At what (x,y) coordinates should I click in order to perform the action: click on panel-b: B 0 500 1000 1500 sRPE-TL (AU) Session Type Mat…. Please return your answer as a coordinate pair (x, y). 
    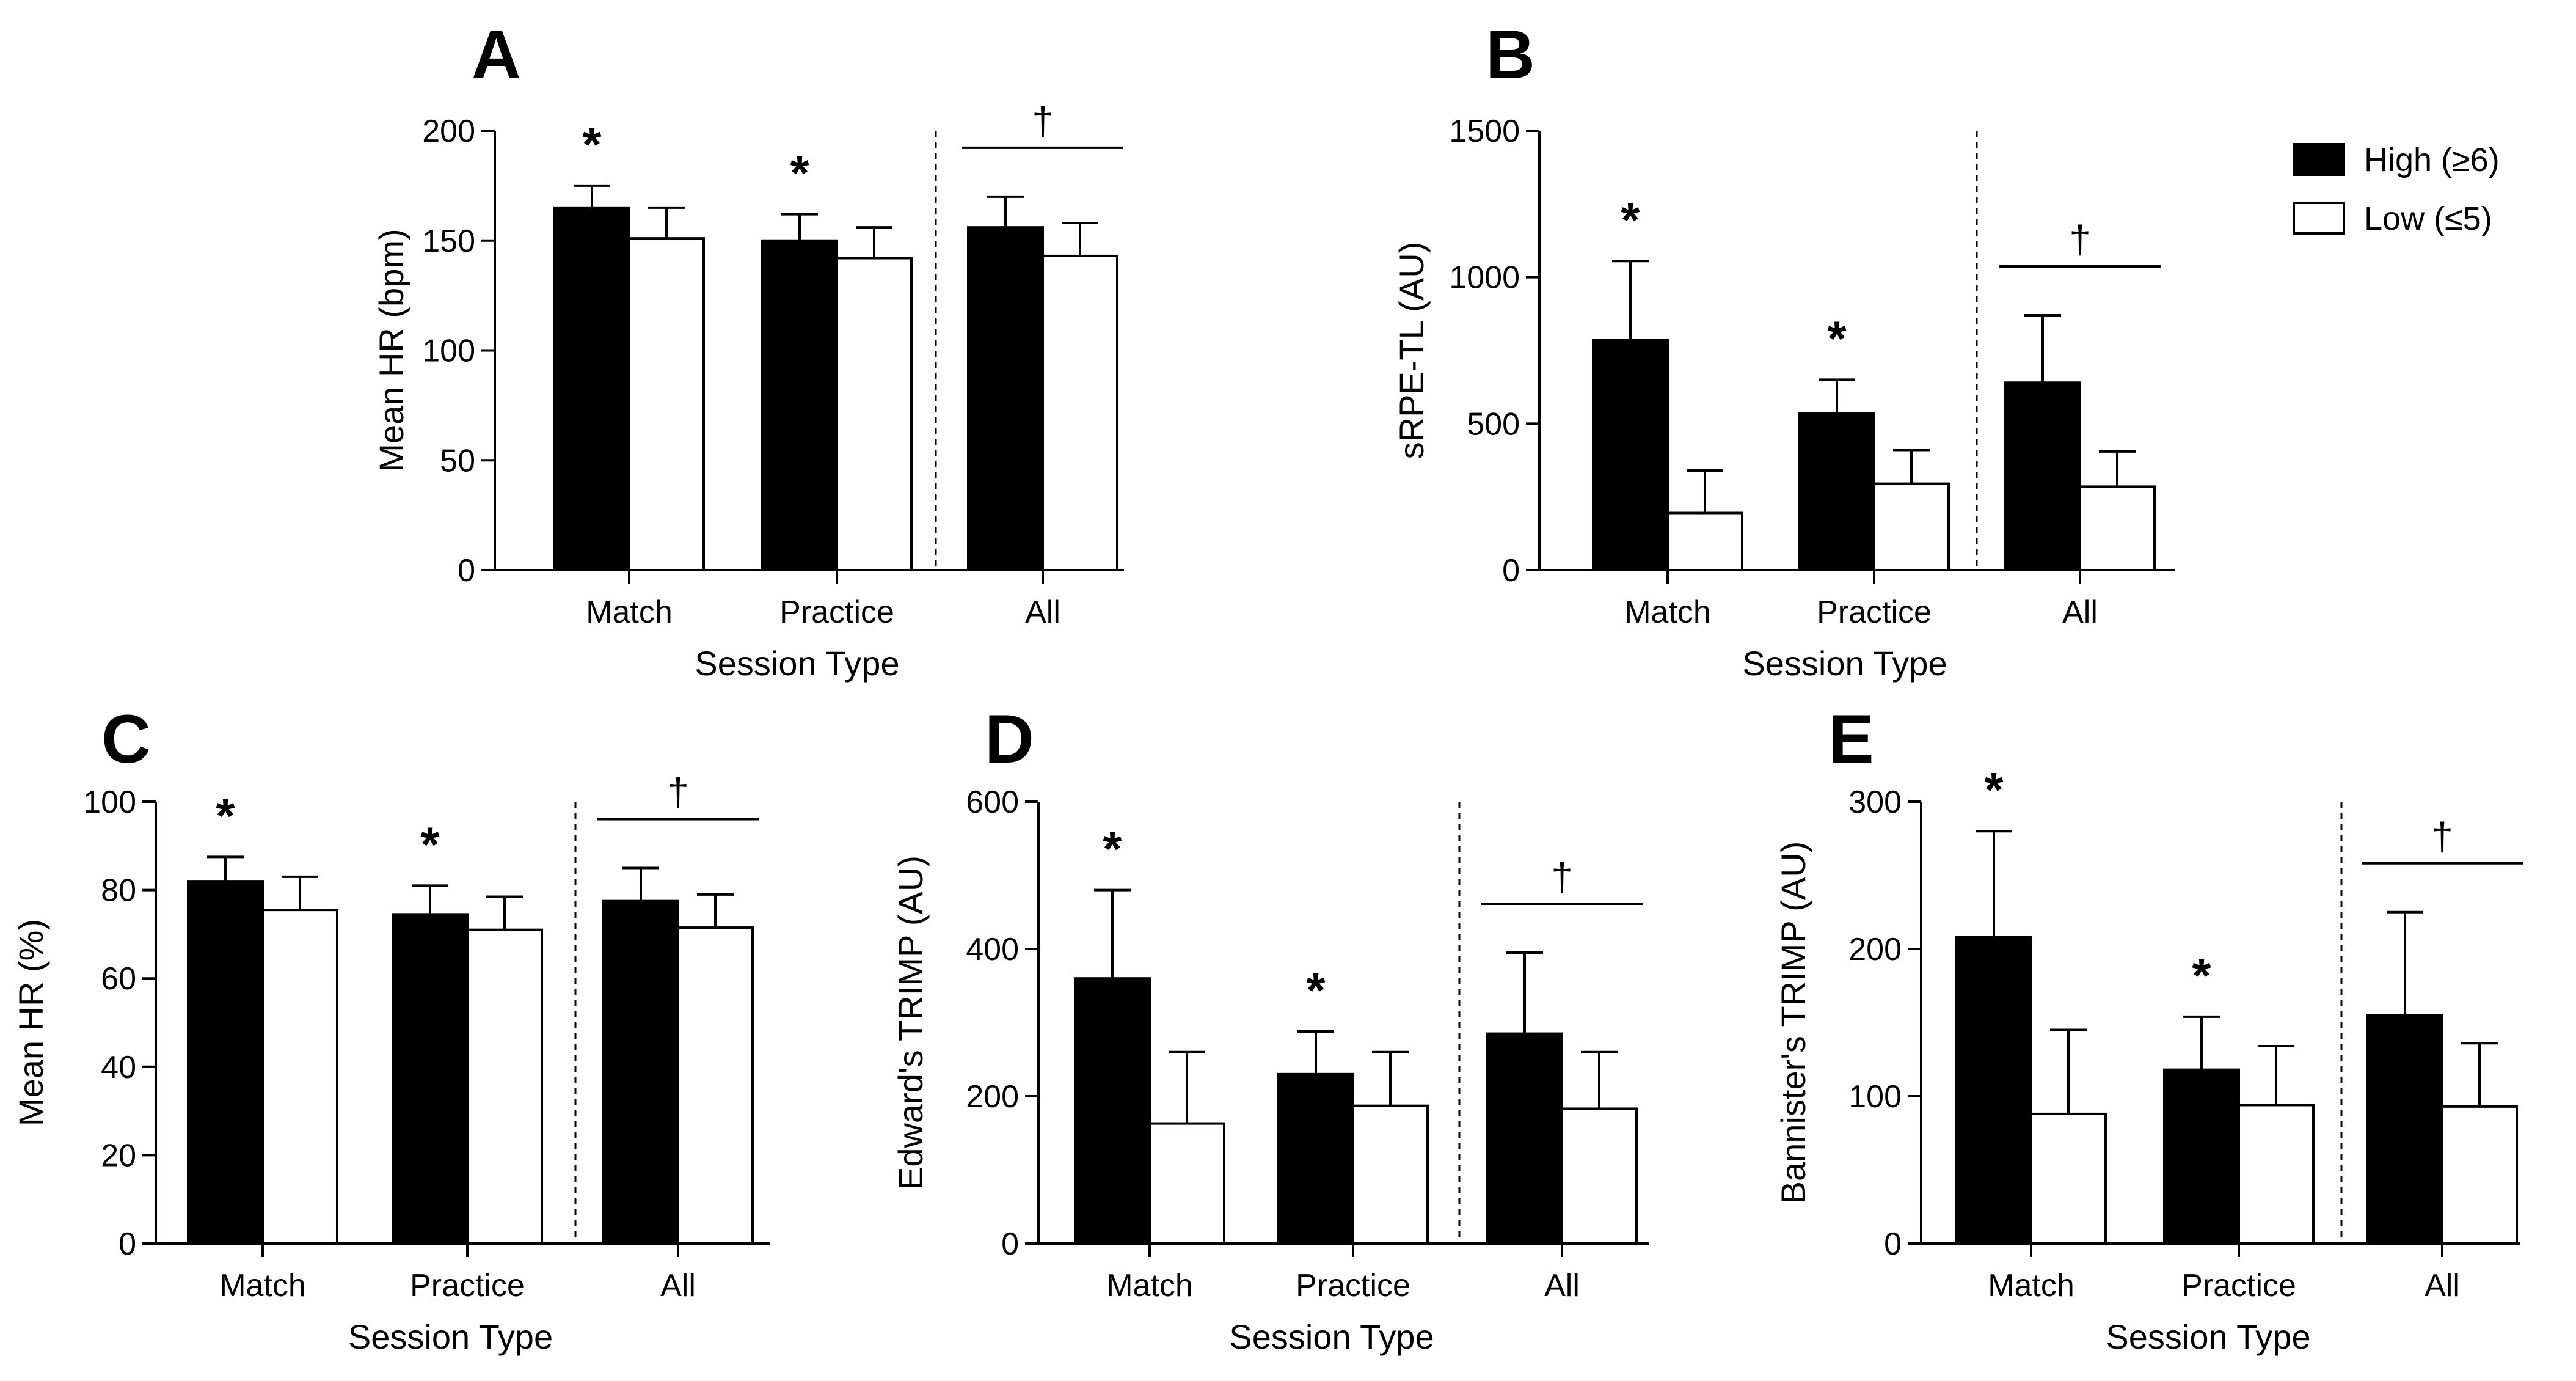
    Looking at the image, I should click on (1783, 349).